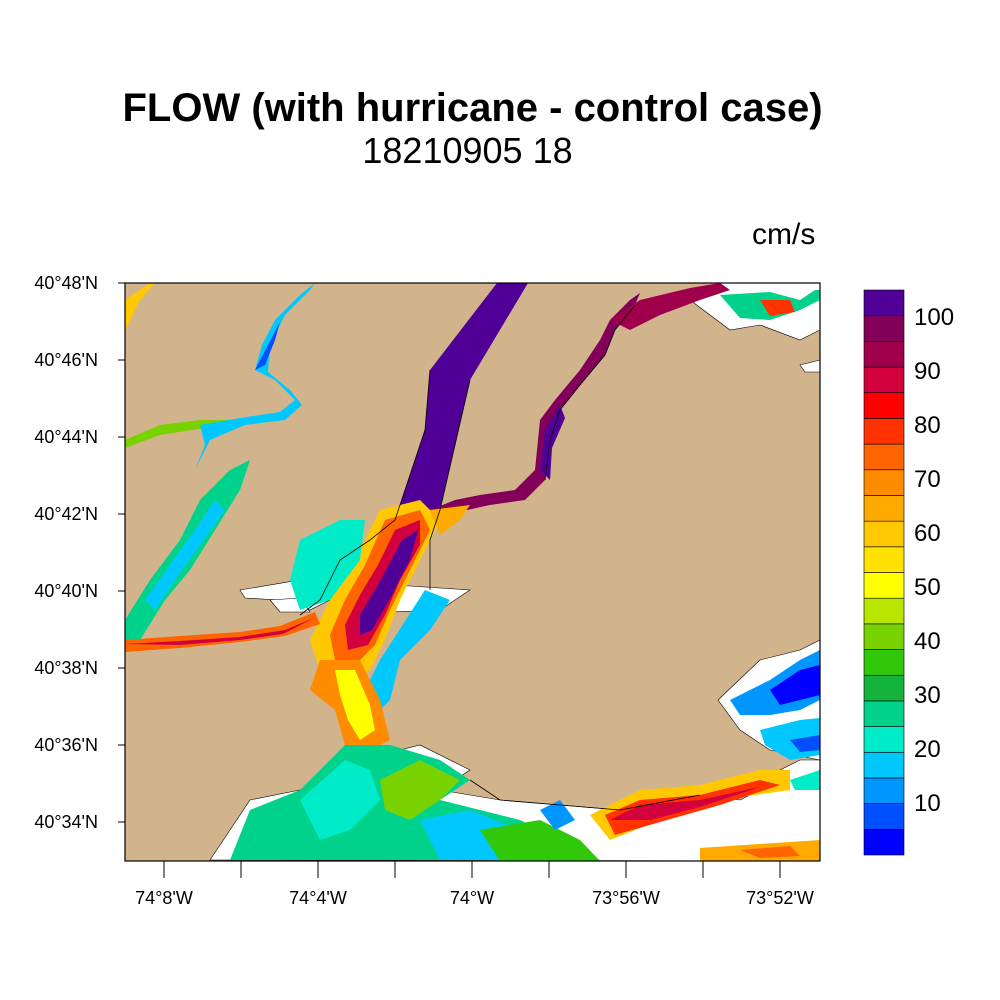 This screenshot has height=1000, width=1000. Describe the element at coordinates (927, 749) in the screenshot. I see `colorbar-label: 20` at that location.